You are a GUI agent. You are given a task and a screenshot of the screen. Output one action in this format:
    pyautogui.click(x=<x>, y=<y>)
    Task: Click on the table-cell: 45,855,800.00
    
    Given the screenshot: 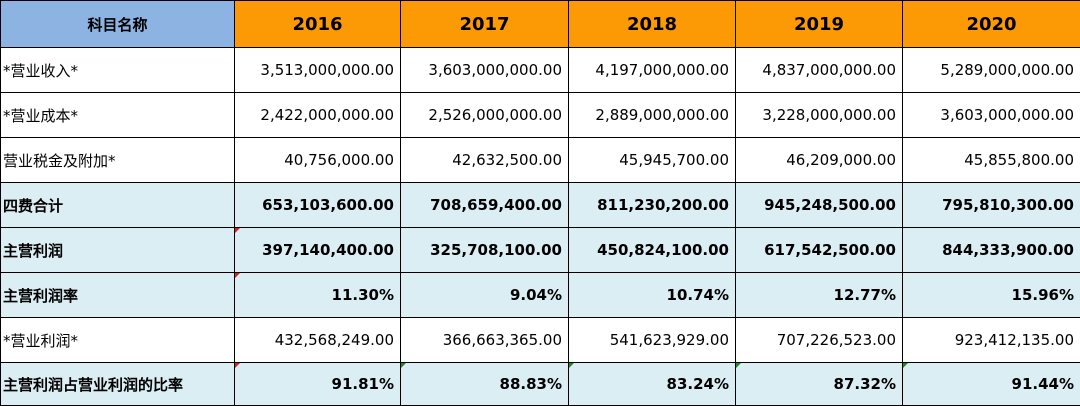 What is the action you would take?
    pyautogui.click(x=991, y=160)
    